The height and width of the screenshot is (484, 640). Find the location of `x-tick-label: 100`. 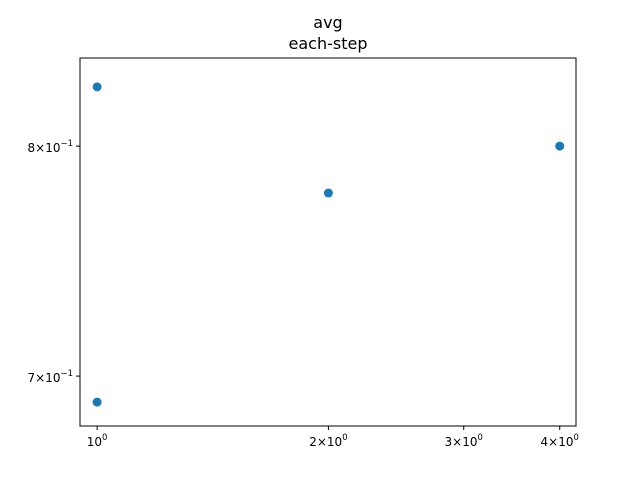

x-tick-label: 100 is located at coordinates (97, 441).